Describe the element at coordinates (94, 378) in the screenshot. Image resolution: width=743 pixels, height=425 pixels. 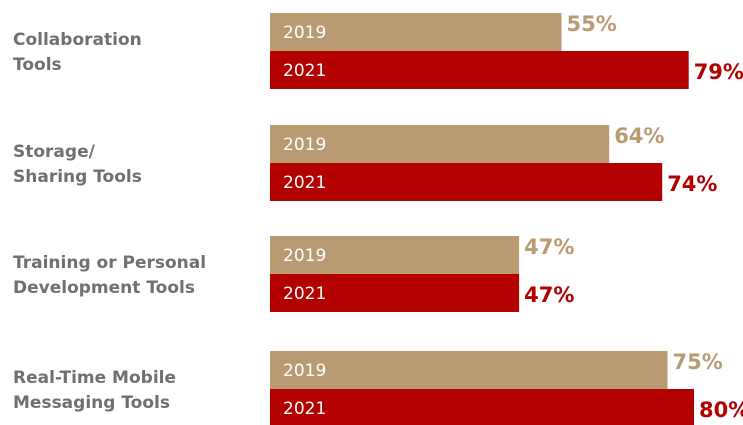
I see `category-label-line: Real-Time Mobile` at that location.